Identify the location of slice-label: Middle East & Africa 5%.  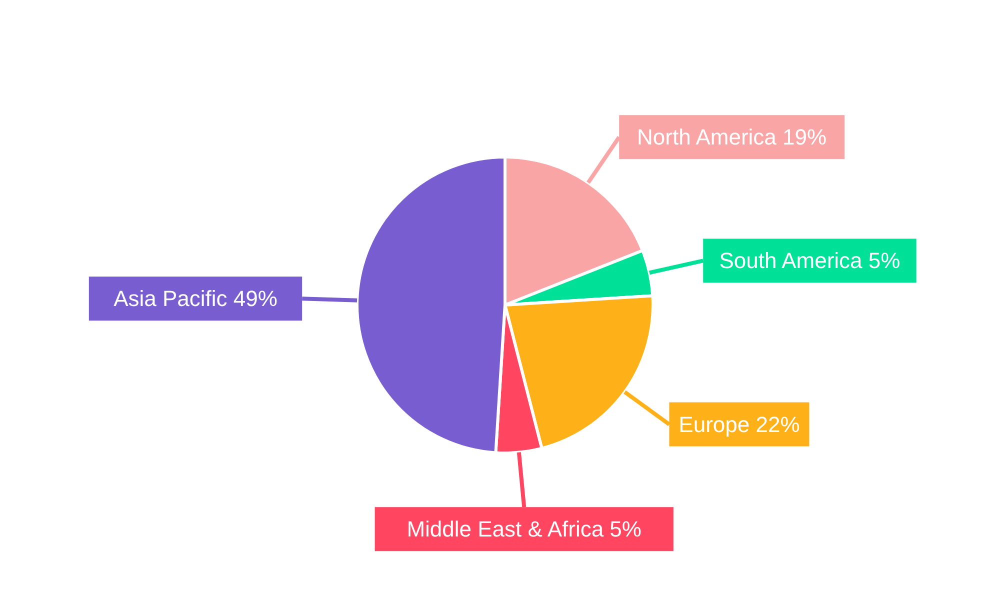
(524, 529).